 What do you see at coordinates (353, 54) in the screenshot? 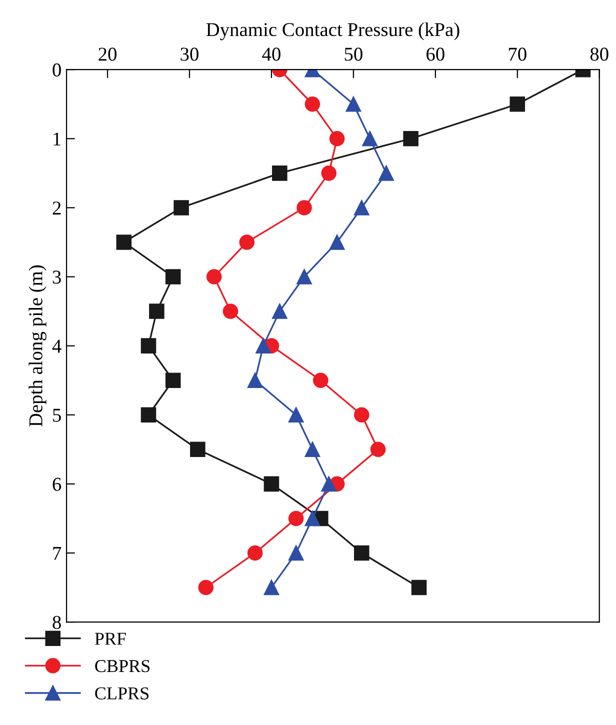
I see `x-tick-label: 50` at bounding box center [353, 54].